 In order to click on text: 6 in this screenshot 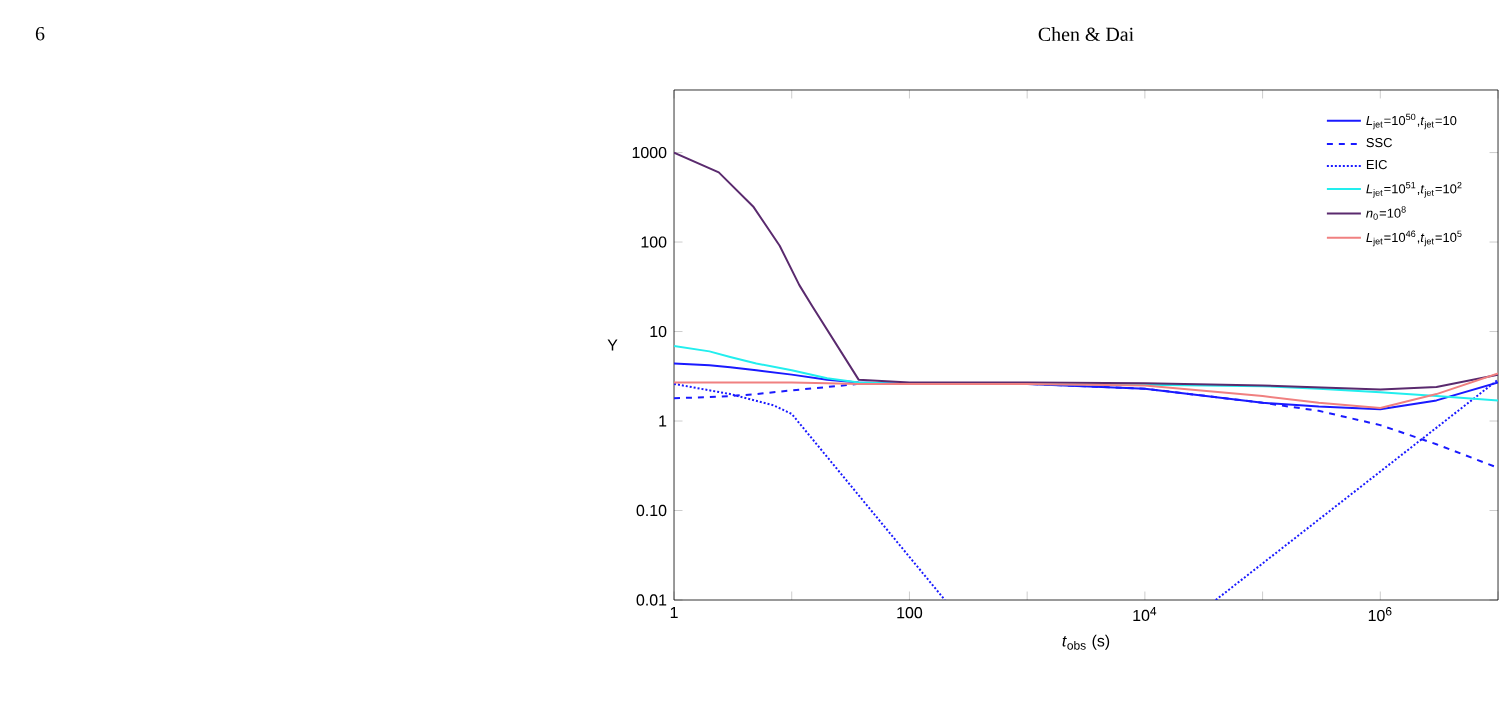, I will do `click(40, 34)`.